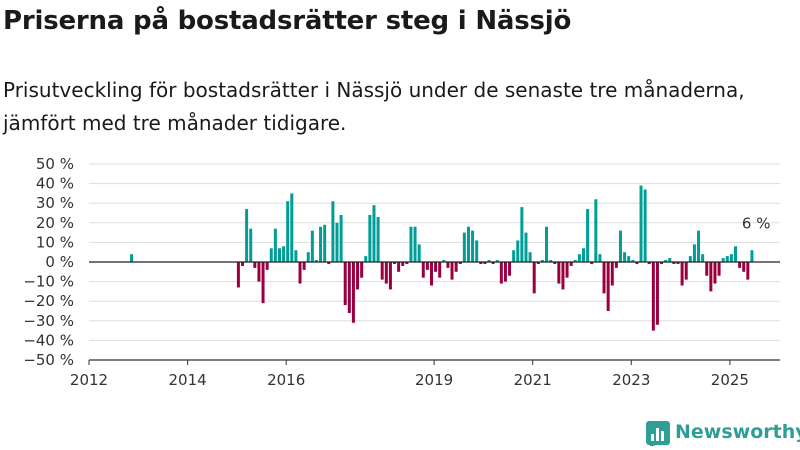  I want to click on x-tick-label: 2023, so click(631, 380).